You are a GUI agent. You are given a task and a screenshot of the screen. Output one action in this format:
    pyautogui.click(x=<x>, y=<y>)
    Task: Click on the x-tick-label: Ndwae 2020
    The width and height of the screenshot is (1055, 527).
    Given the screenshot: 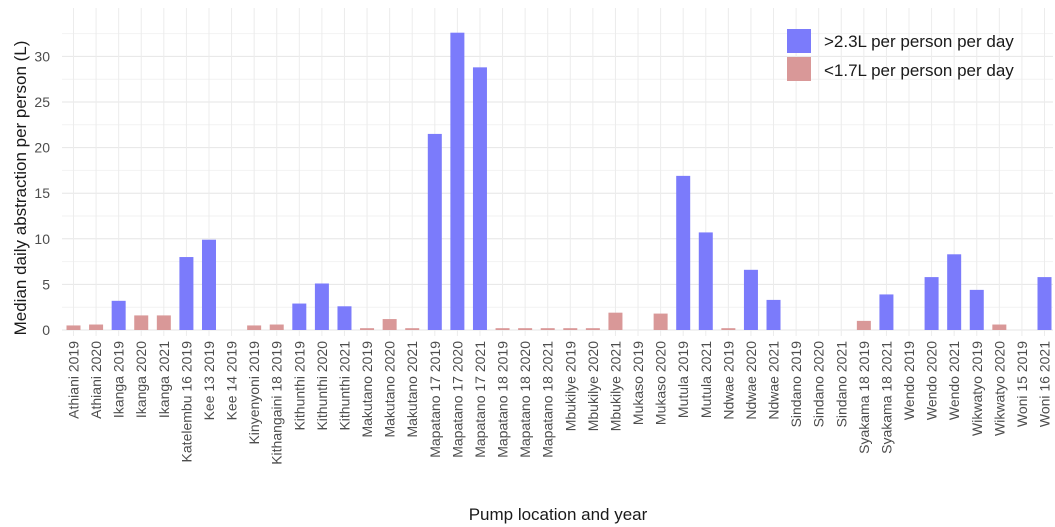 What is the action you would take?
    pyautogui.click(x=751, y=380)
    